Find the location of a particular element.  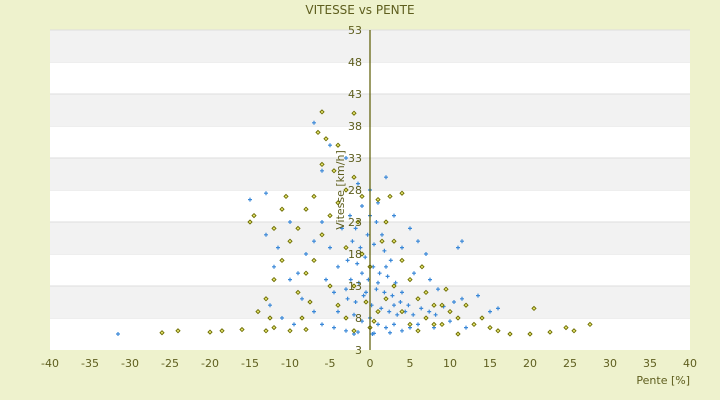

x-tick-label: -25 is located at coordinates (170, 363).